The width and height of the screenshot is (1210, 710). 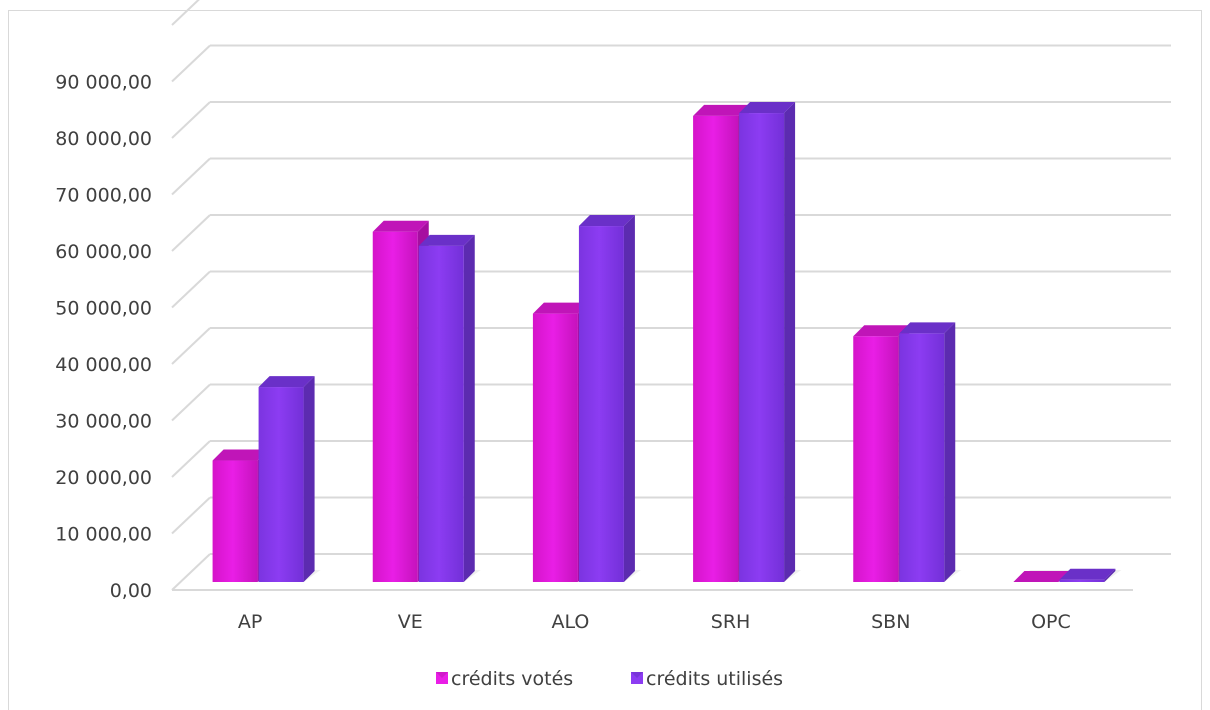 What do you see at coordinates (1051, 622) in the screenshot?
I see `x-tick-label: OPC` at bounding box center [1051, 622].